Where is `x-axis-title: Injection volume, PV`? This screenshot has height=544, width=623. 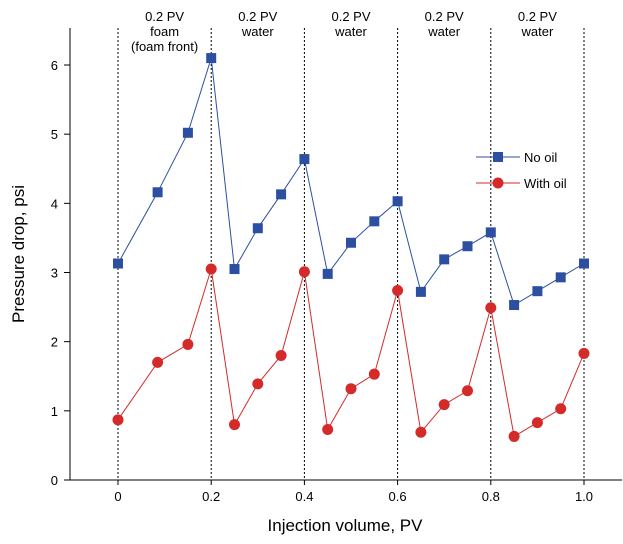 x-axis-title: Injection volume, PV is located at coordinates (346, 525).